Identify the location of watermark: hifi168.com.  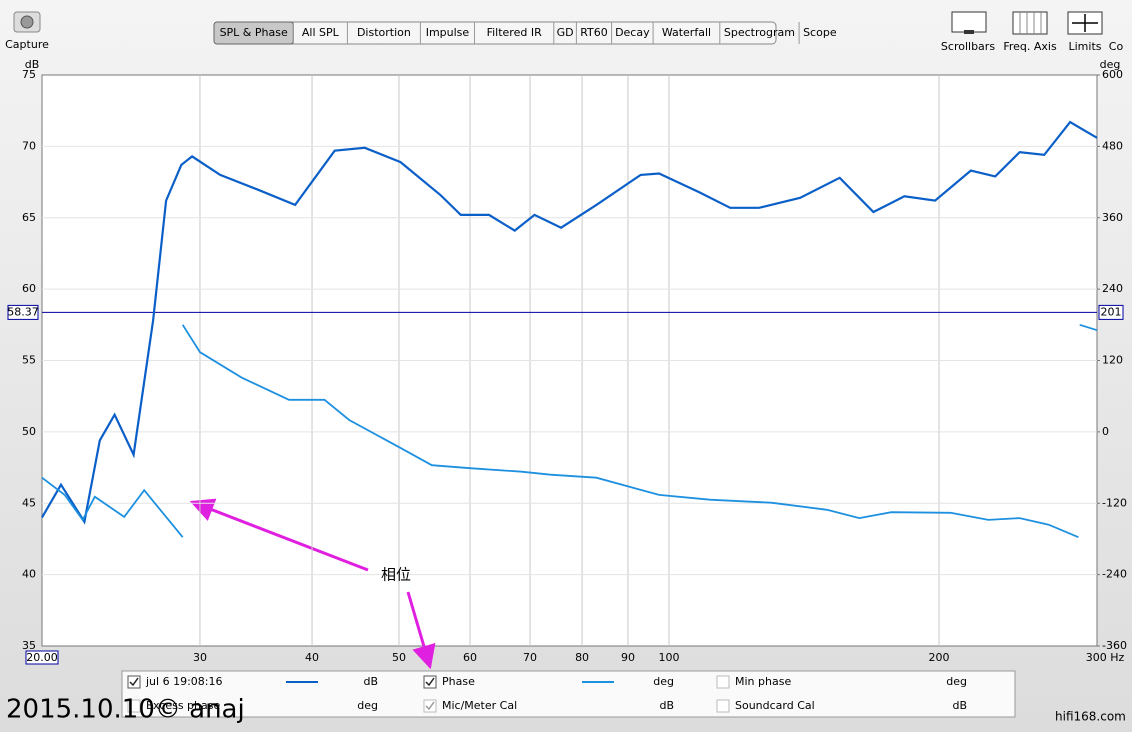
(1090, 717).